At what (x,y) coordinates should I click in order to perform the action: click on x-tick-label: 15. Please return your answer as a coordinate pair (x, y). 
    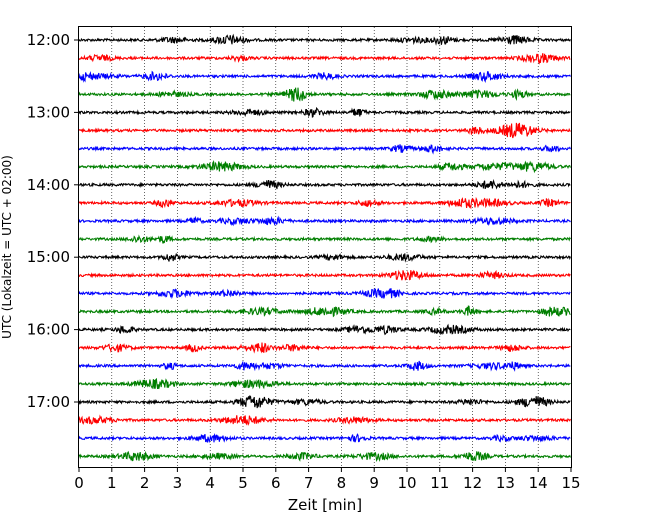
    Looking at the image, I should click on (570, 483).